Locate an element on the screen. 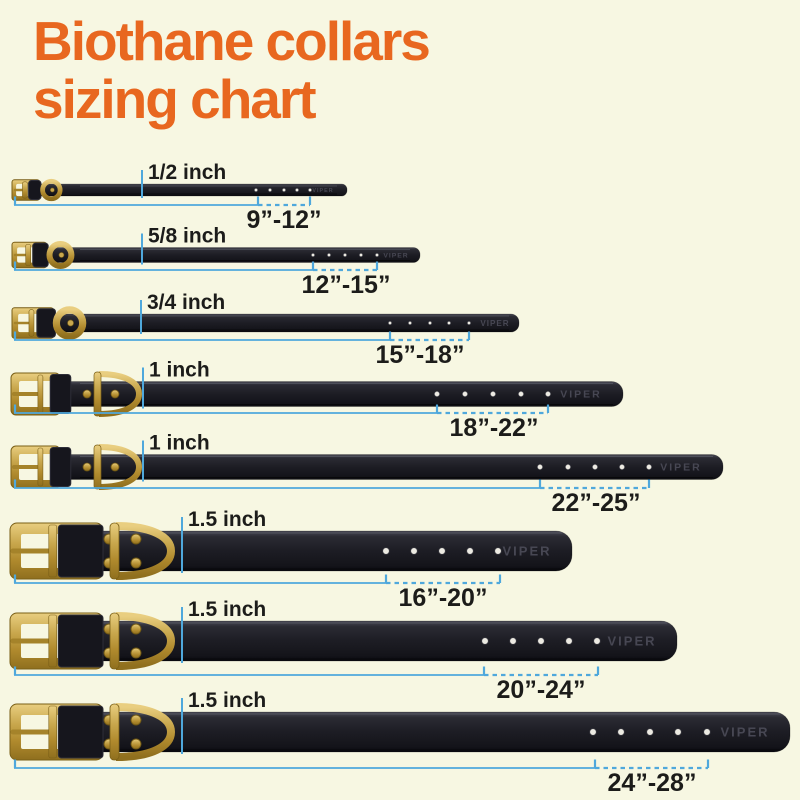 Image resolution: width=800 pixels, height=800 pixels. chart-title-line2: sizing chart is located at coordinates (175, 99).